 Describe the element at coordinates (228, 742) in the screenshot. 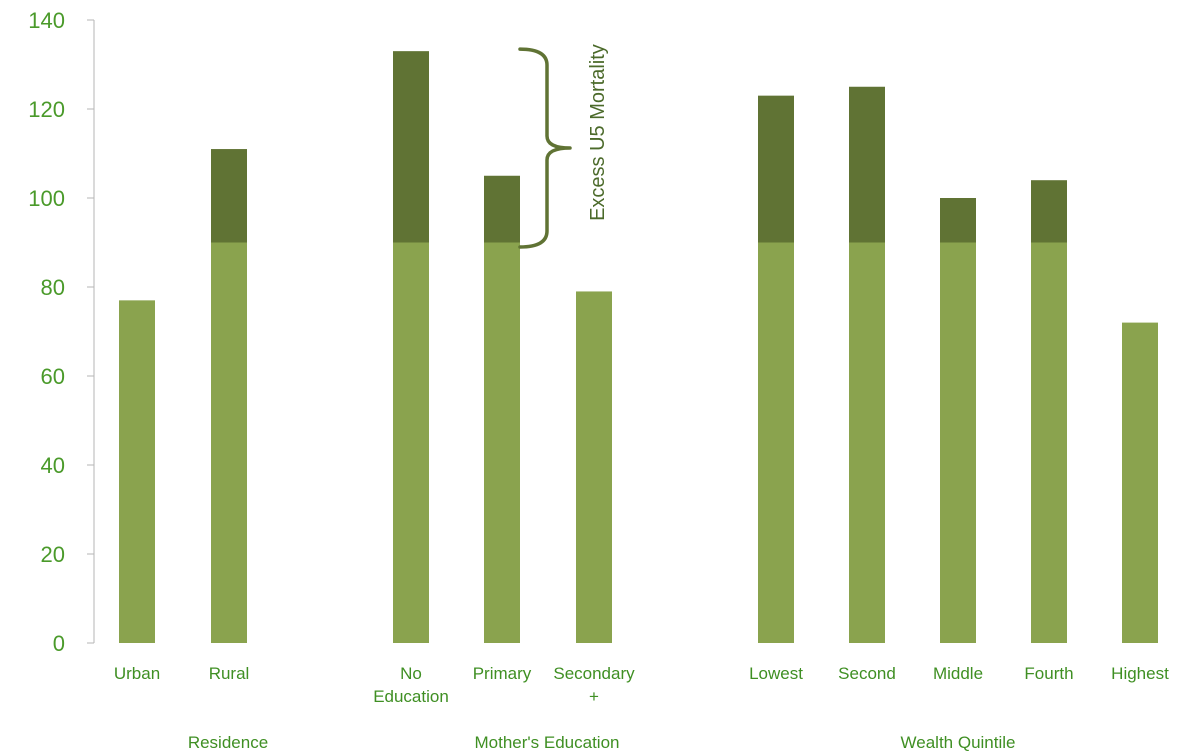

I see `group-label: Residence` at that location.